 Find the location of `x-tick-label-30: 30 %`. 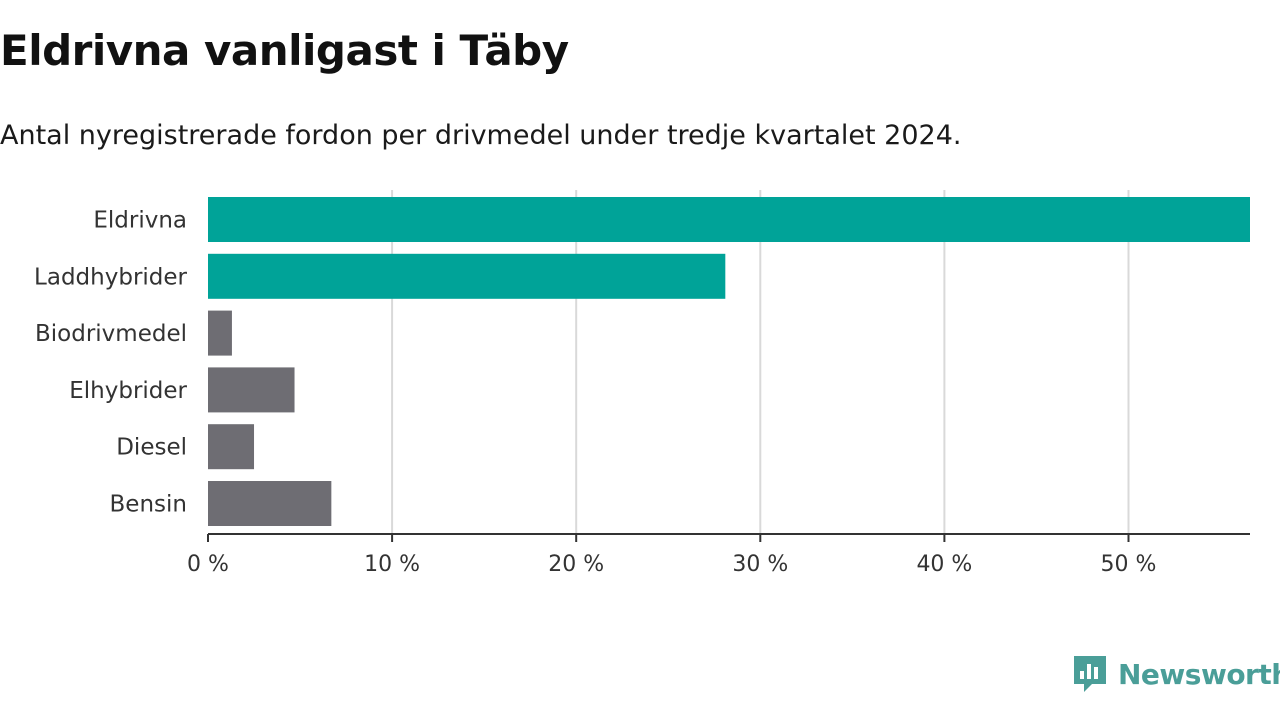

x-tick-label-30: 30 % is located at coordinates (760, 564).